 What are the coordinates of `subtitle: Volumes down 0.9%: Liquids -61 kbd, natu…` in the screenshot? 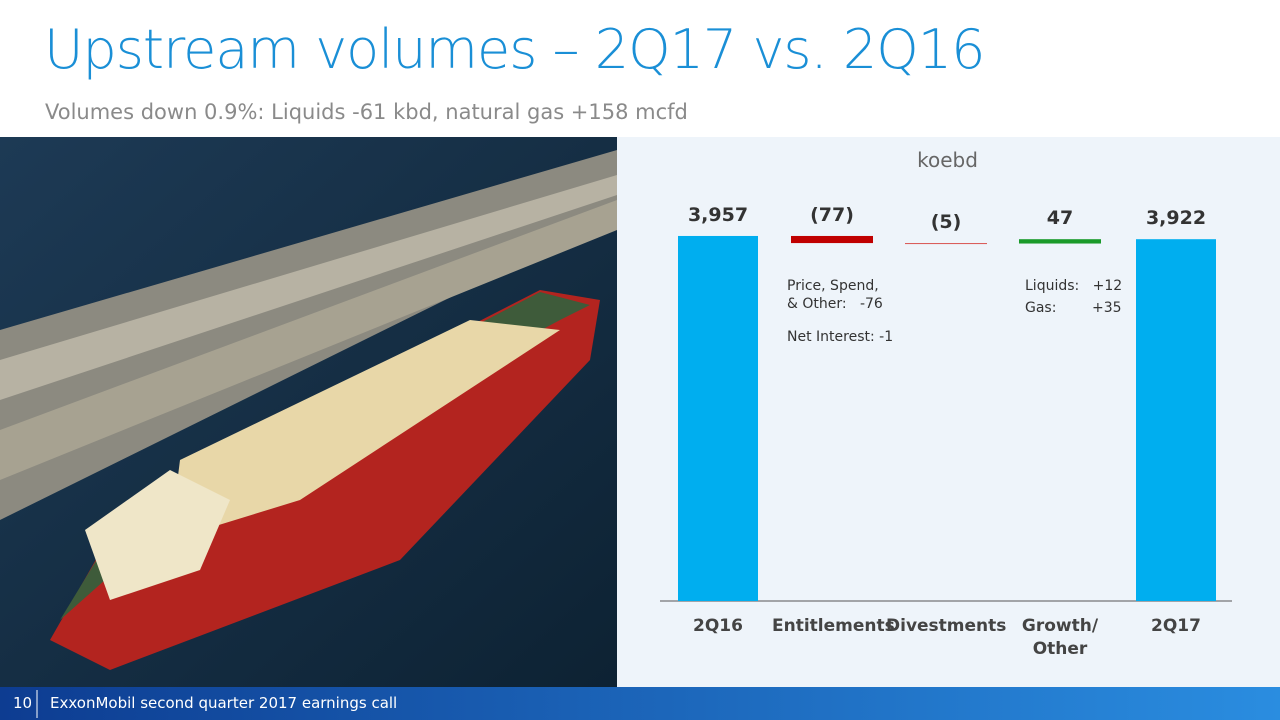 It's located at (366, 112).